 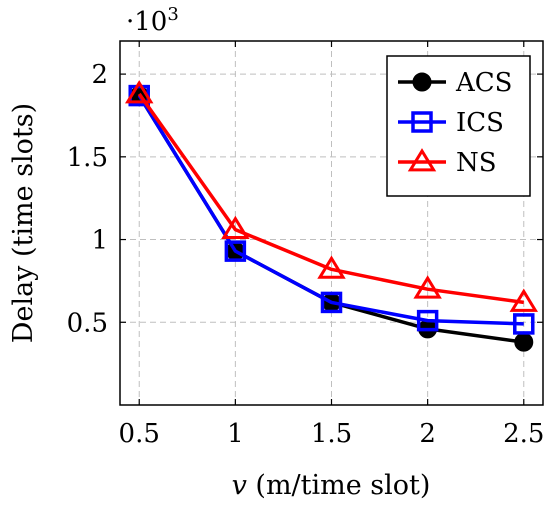 I want to click on legend-label: ACS, so click(x=483, y=83).